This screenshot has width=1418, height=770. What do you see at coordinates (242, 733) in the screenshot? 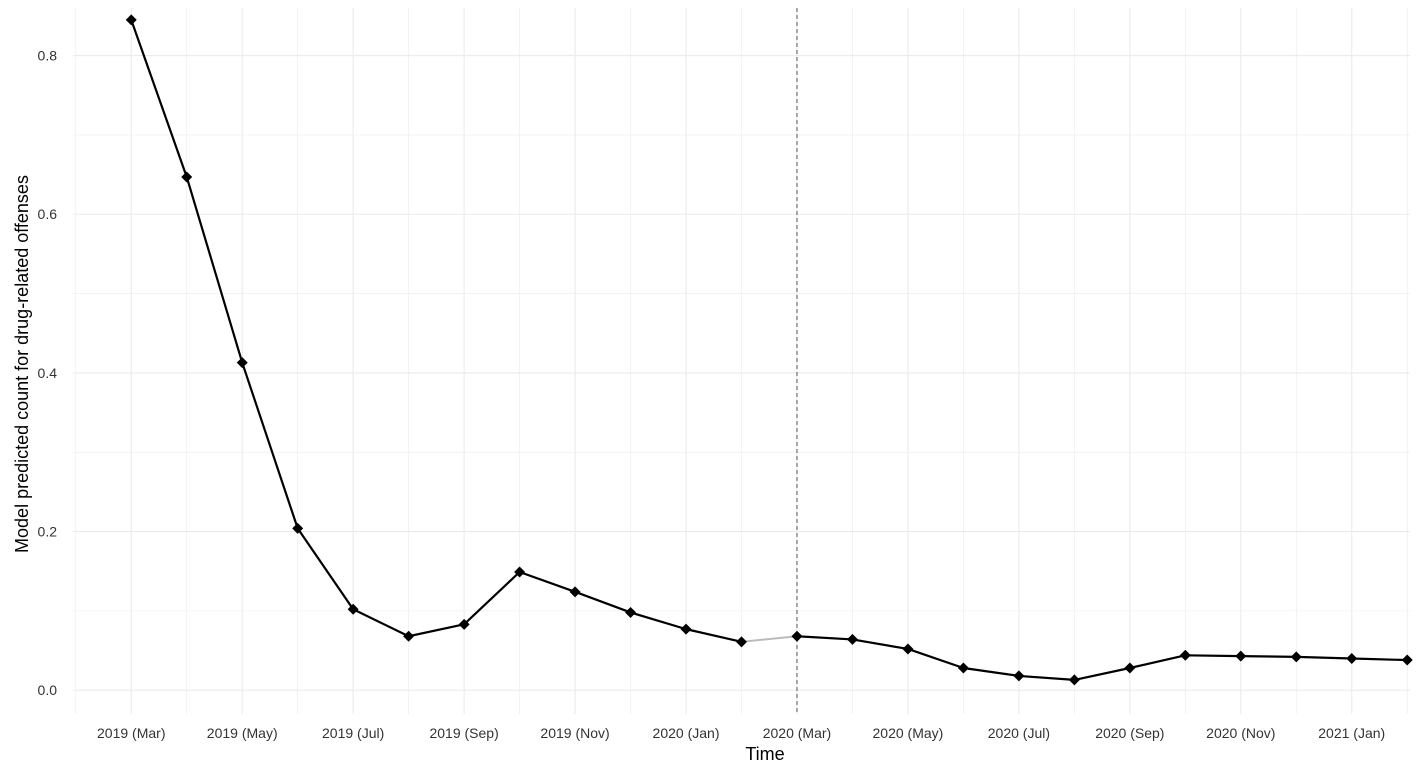
I see `x-tick-label: 2019 (May)` at bounding box center [242, 733].